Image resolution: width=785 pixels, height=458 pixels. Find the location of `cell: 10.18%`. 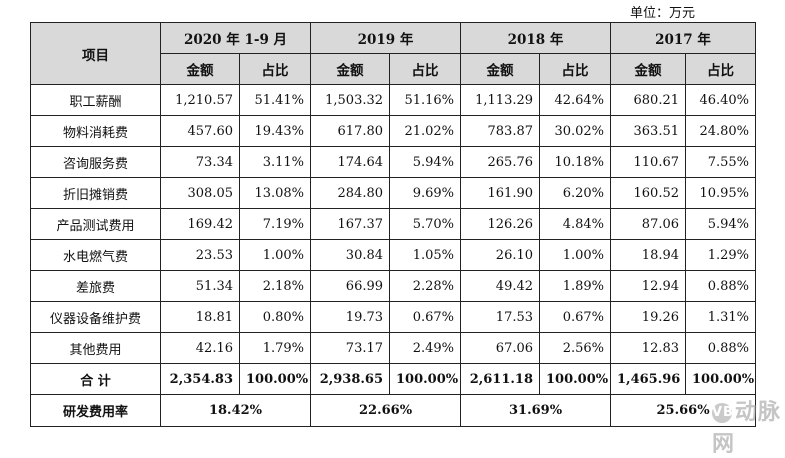

cell: 10.18% is located at coordinates (575, 162).